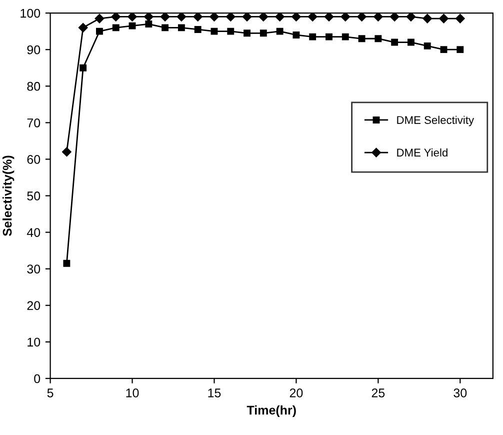  Describe the element at coordinates (33, 159) in the screenshot. I see `y-tick-label: 60` at that location.